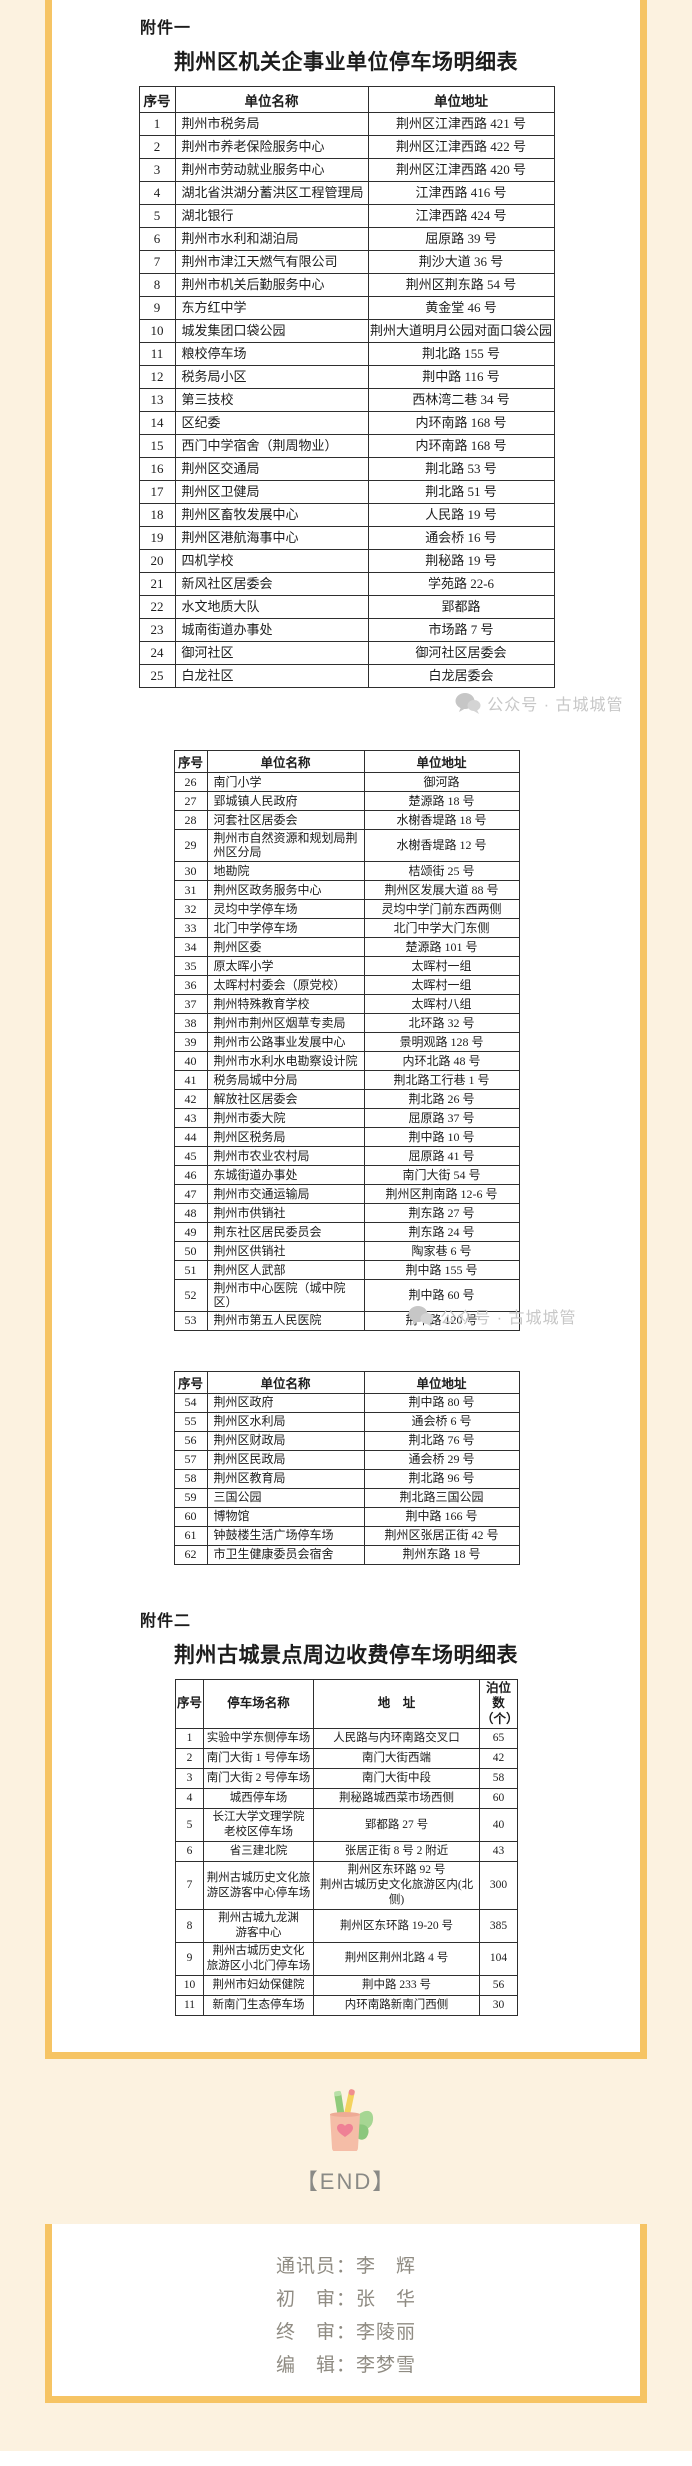  I want to click on column-header: 停车场名称, so click(258, 1704).